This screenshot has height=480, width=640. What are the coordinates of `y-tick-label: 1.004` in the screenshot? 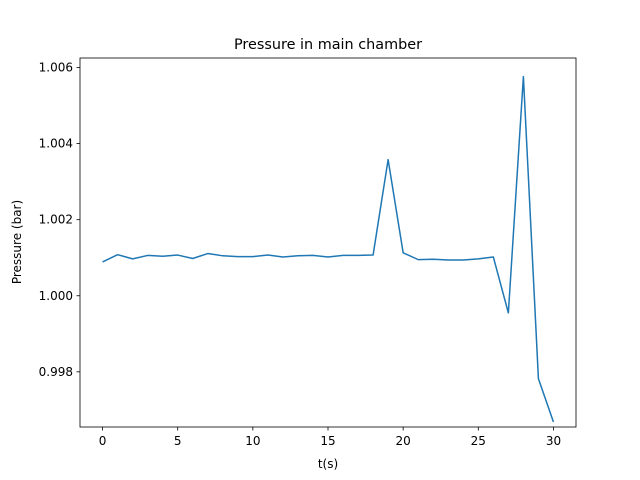 It's located at (56, 144).